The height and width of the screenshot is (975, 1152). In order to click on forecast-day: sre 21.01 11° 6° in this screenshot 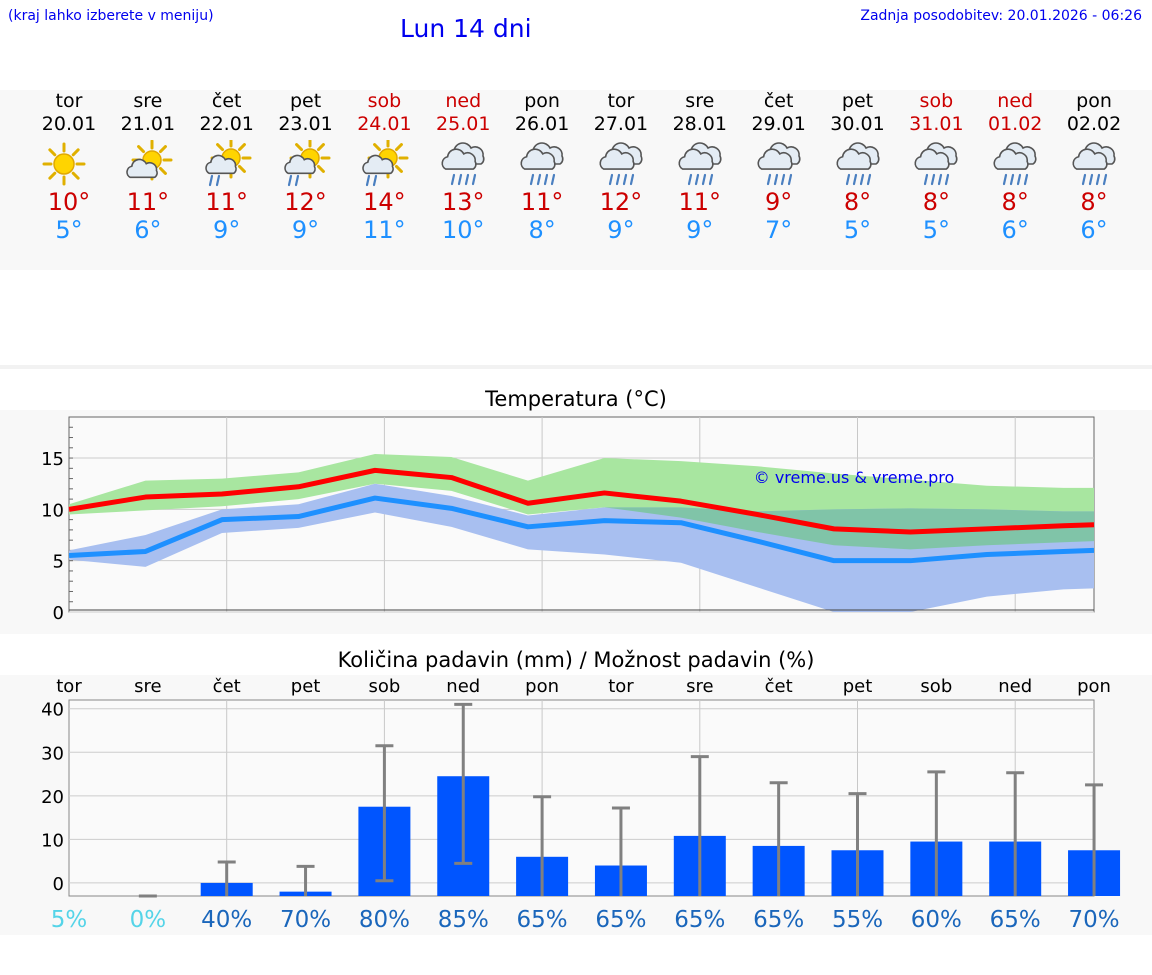, I will do `click(148, 167)`.